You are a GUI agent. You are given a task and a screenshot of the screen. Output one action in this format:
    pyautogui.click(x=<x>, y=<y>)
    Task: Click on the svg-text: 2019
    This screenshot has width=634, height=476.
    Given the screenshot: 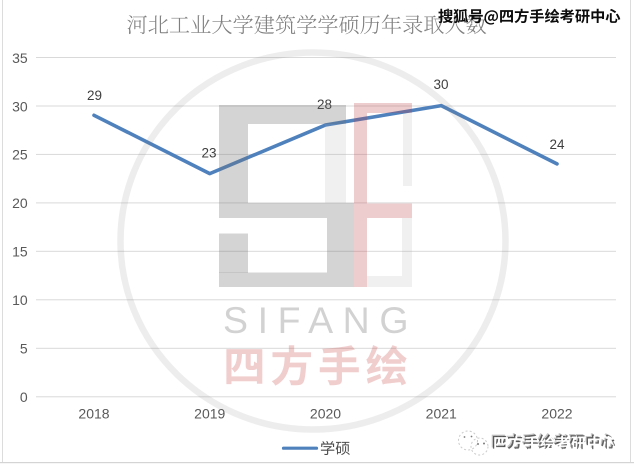 What is the action you would take?
    pyautogui.click(x=209, y=414)
    